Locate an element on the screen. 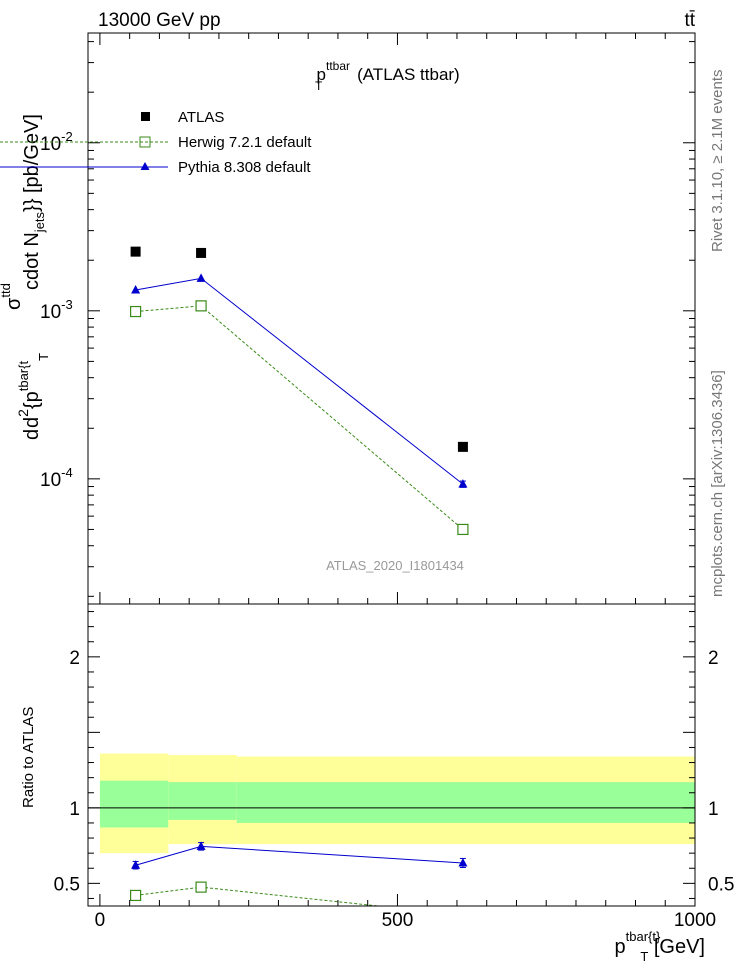 The width and height of the screenshot is (746, 972). ratio-y-tick-label: 2 is located at coordinates (74, 658).